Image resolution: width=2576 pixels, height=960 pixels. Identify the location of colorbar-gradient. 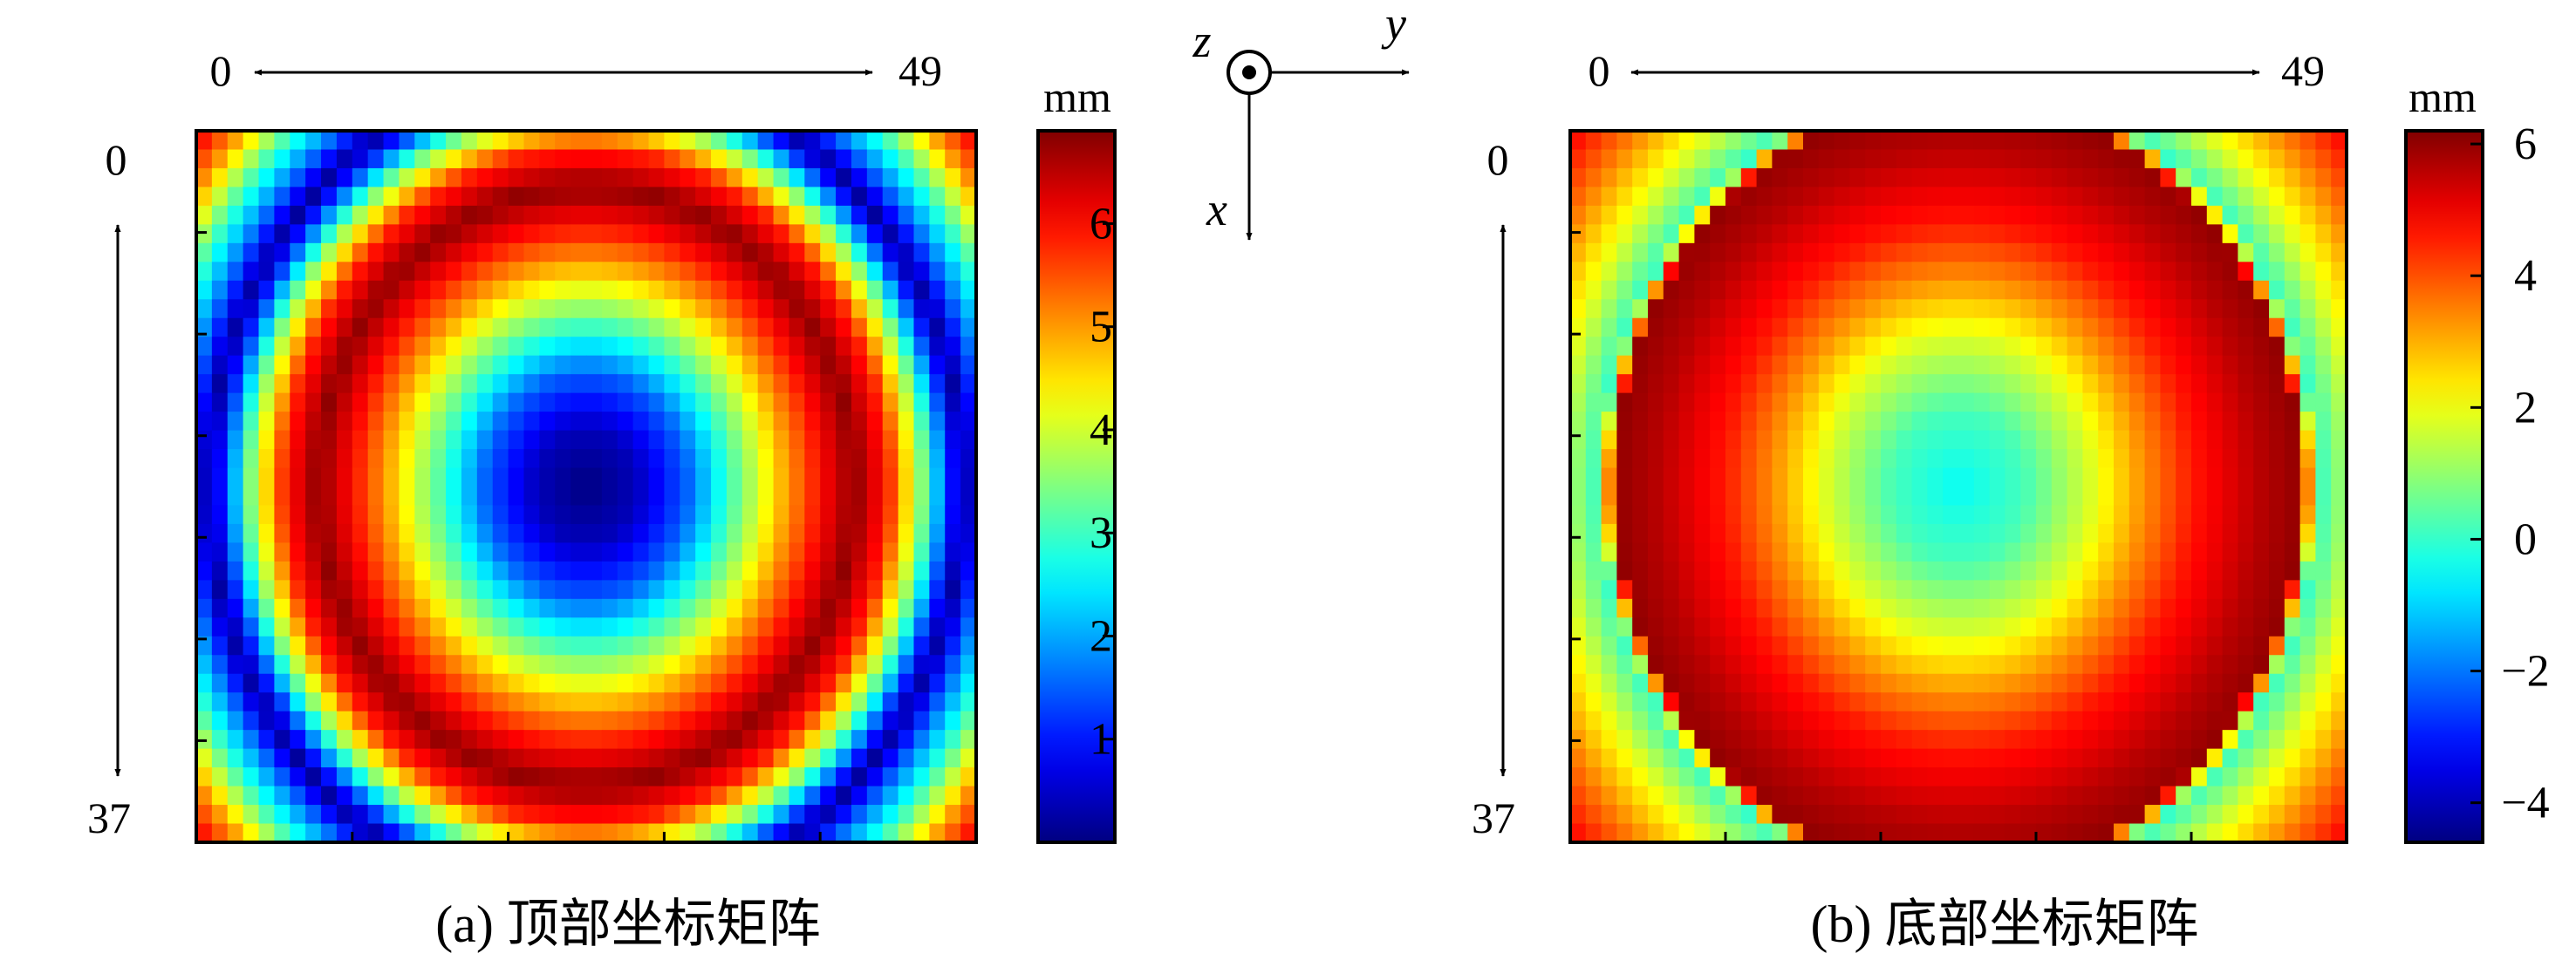
(2444, 487).